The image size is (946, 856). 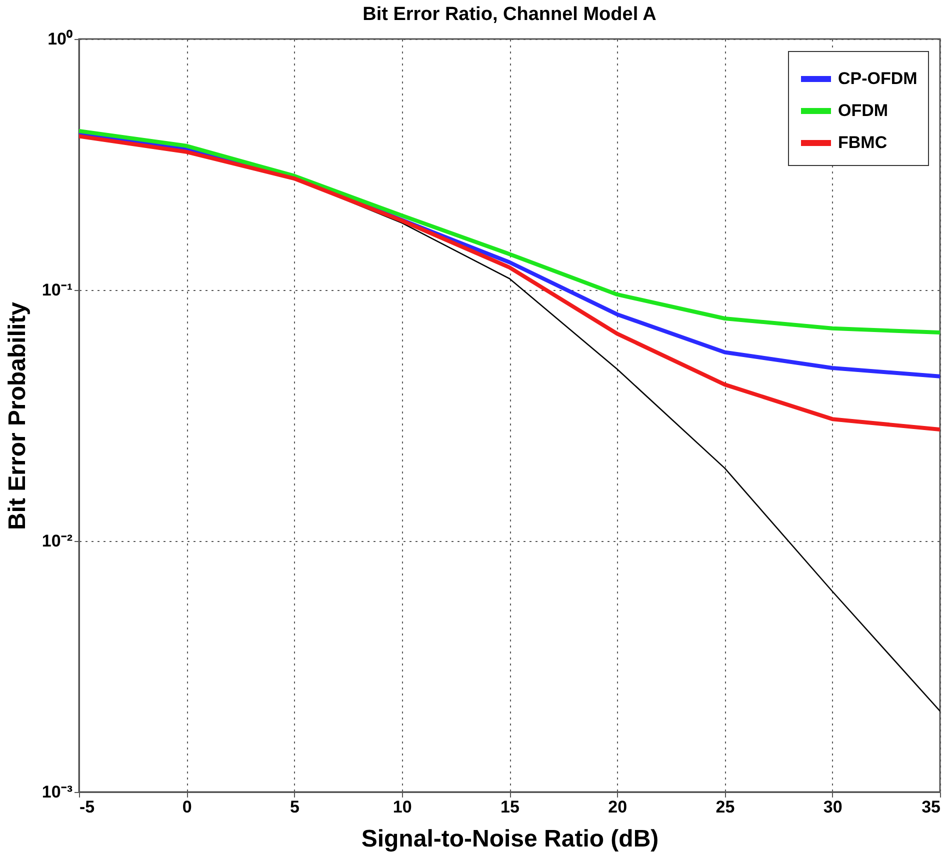 What do you see at coordinates (863, 142) in the screenshot?
I see `legend-label: FBMC` at bounding box center [863, 142].